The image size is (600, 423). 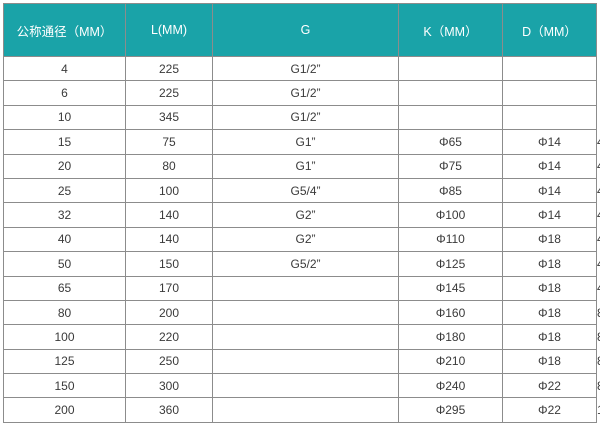 I want to click on table-row: 100220Φ180Φ188, so click(x=301, y=337).